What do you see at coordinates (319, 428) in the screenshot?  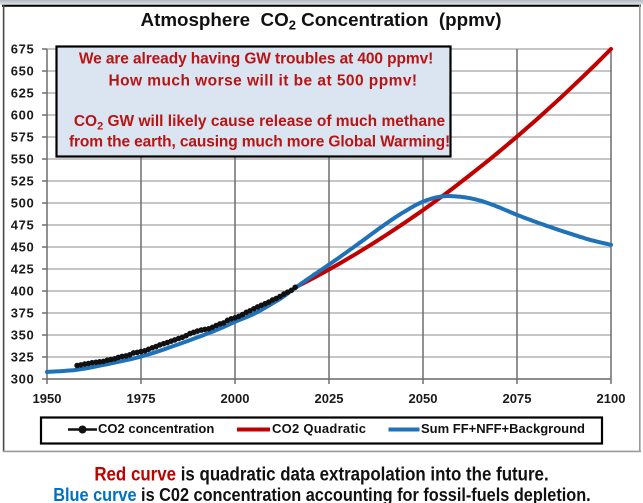 I see `svg-text: CO2 Quadratic` at bounding box center [319, 428].